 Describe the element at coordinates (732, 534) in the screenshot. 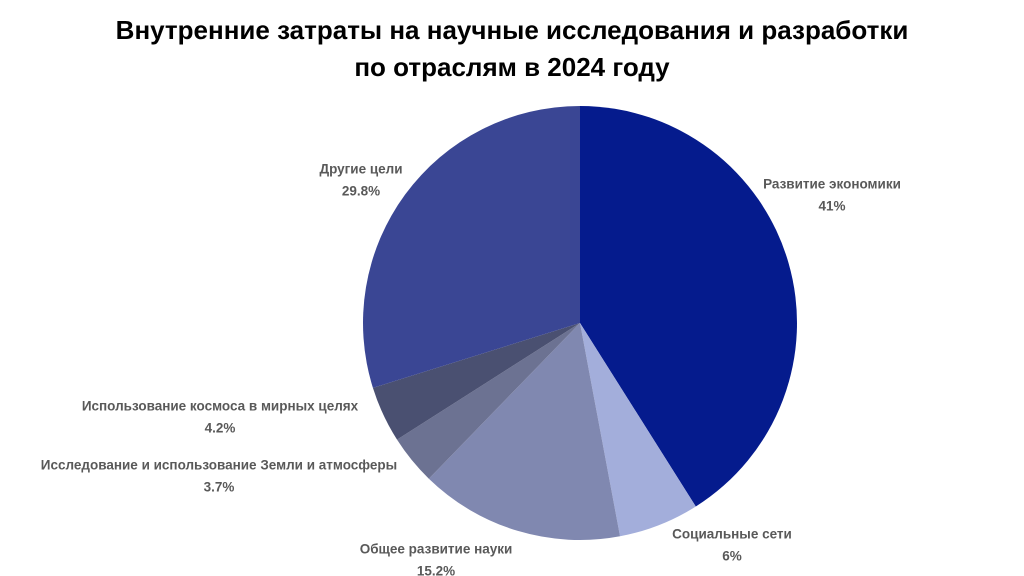

I see `slice-label-1: Социальные сети` at that location.